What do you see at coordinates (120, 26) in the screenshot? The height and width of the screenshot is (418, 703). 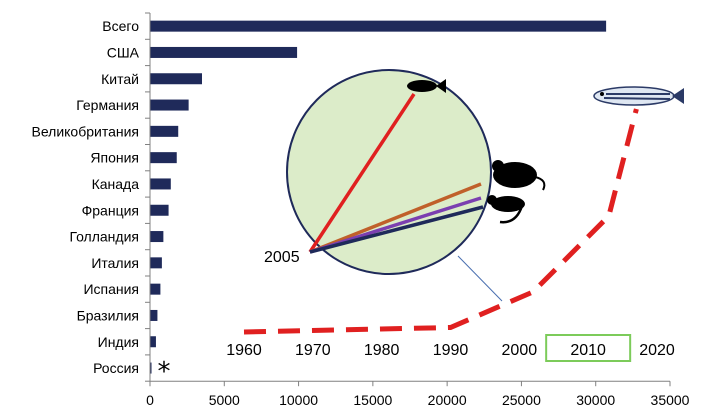 I see `category-label: Всего` at bounding box center [120, 26].